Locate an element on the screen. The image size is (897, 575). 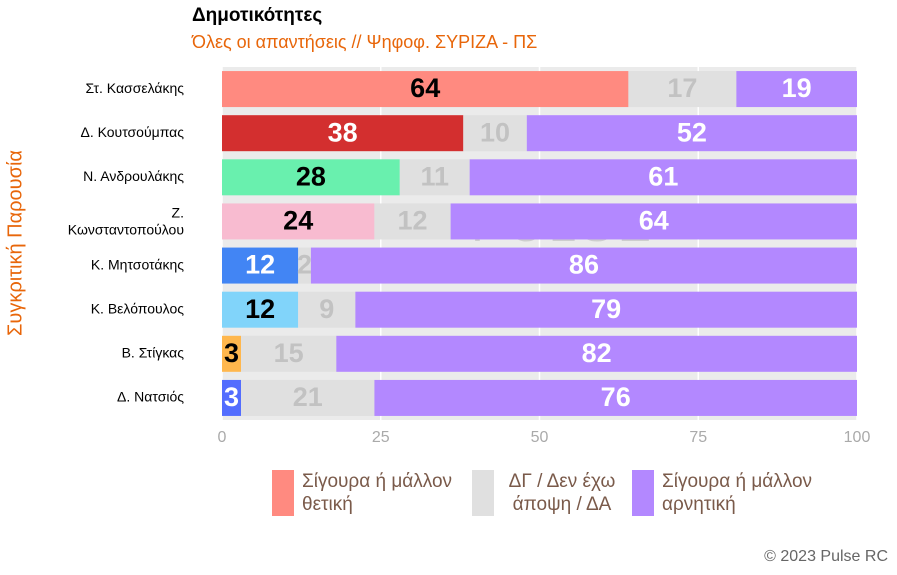
value-label: 38 is located at coordinates (343, 132).